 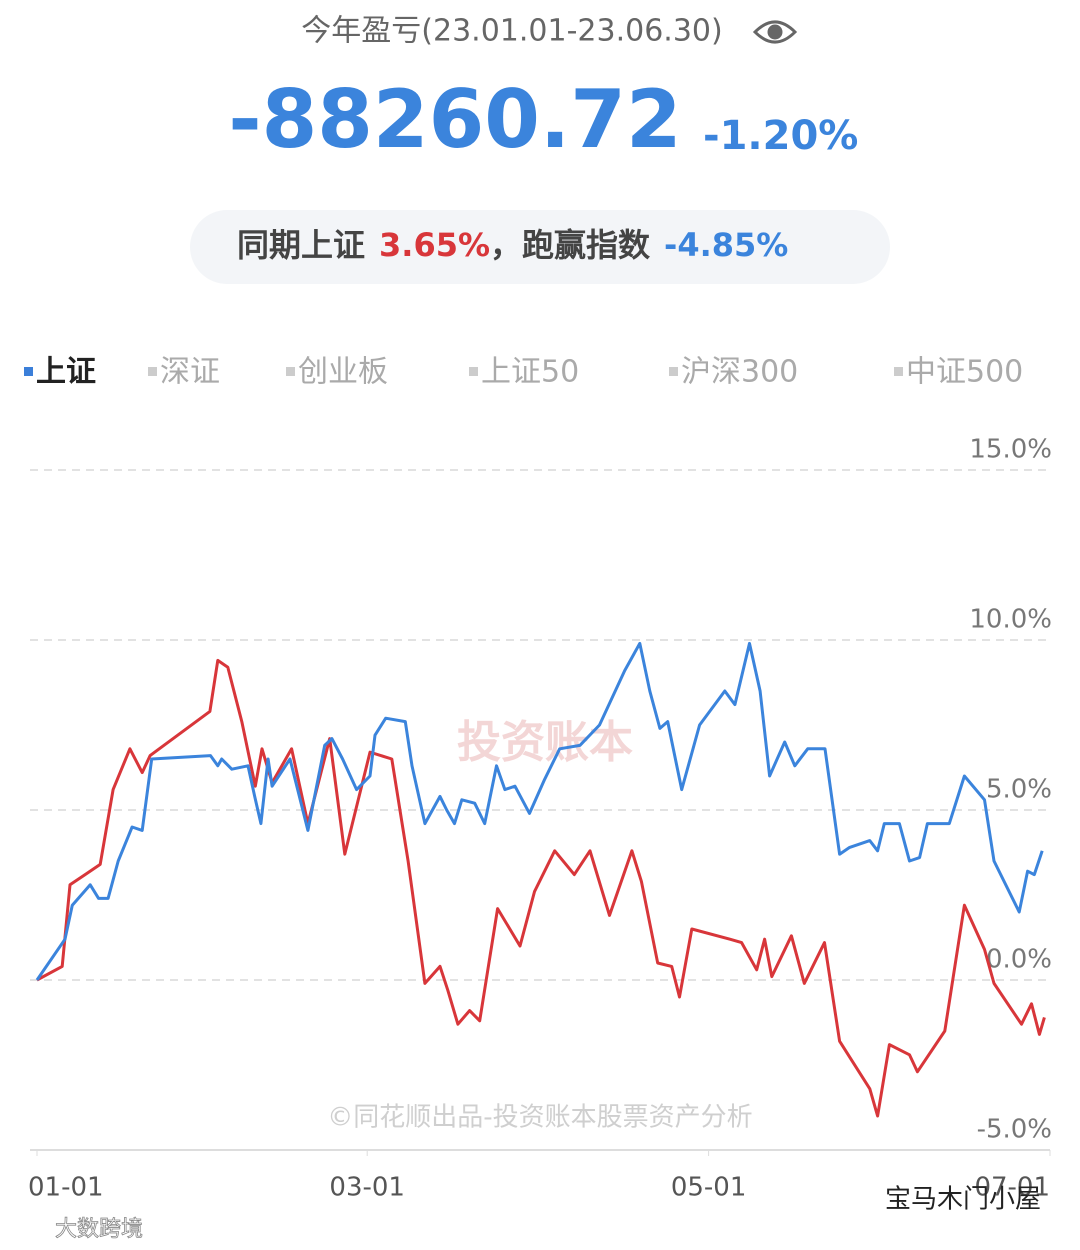 I want to click on x-tick-label: 03-01, so click(x=367, y=1188).